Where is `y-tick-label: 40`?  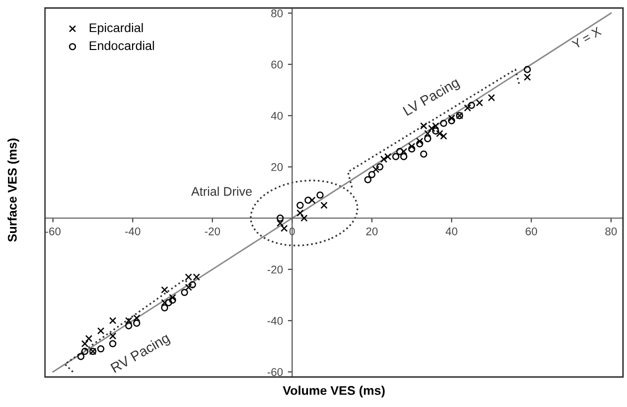 y-tick-label: 40 is located at coordinates (277, 116).